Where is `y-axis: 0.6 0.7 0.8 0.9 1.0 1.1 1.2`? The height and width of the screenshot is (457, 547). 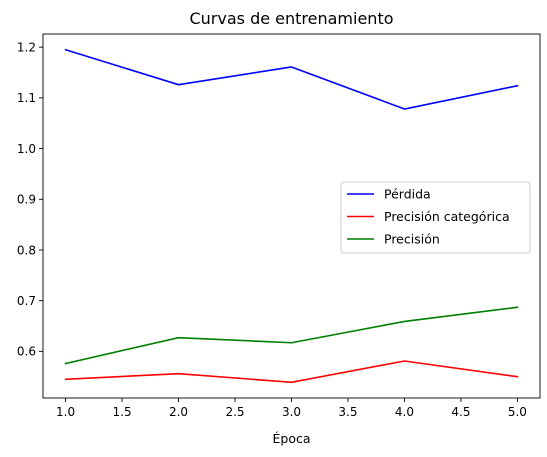
y-axis: 0.6 0.7 0.8 0.9 1.0 1.1 1.2 is located at coordinates (30, 199).